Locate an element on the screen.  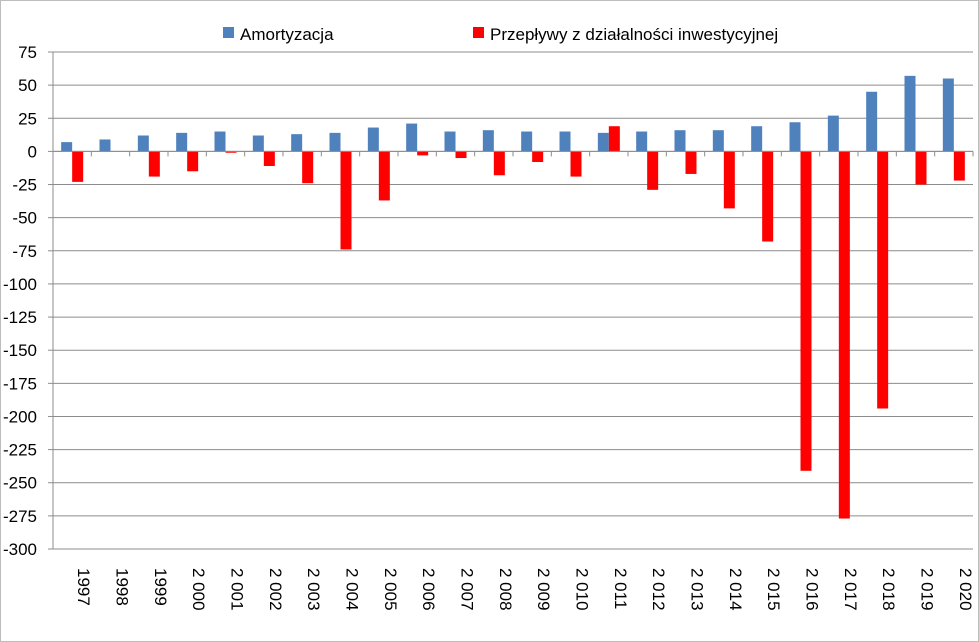
y-tick-label: -100 is located at coordinates (20, 284).